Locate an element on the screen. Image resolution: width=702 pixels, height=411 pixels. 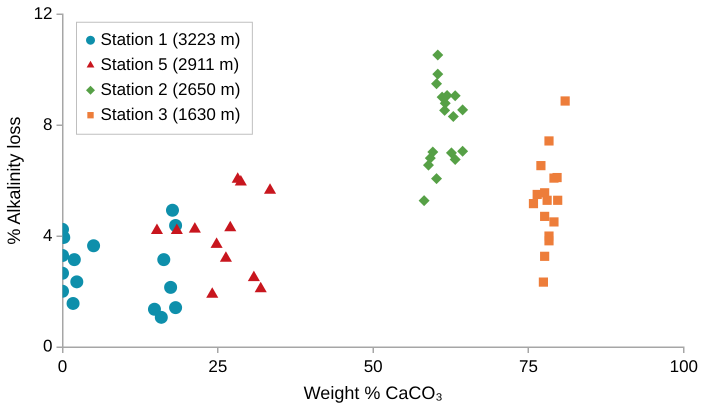
legend-label: Station 3 (1630 m) is located at coordinates (170, 114).